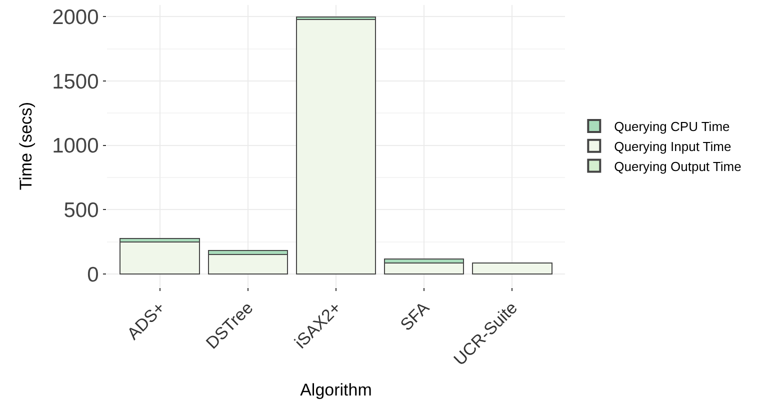 This screenshot has height=410, width=770. I want to click on y-tick-label: 1000, so click(75, 146).